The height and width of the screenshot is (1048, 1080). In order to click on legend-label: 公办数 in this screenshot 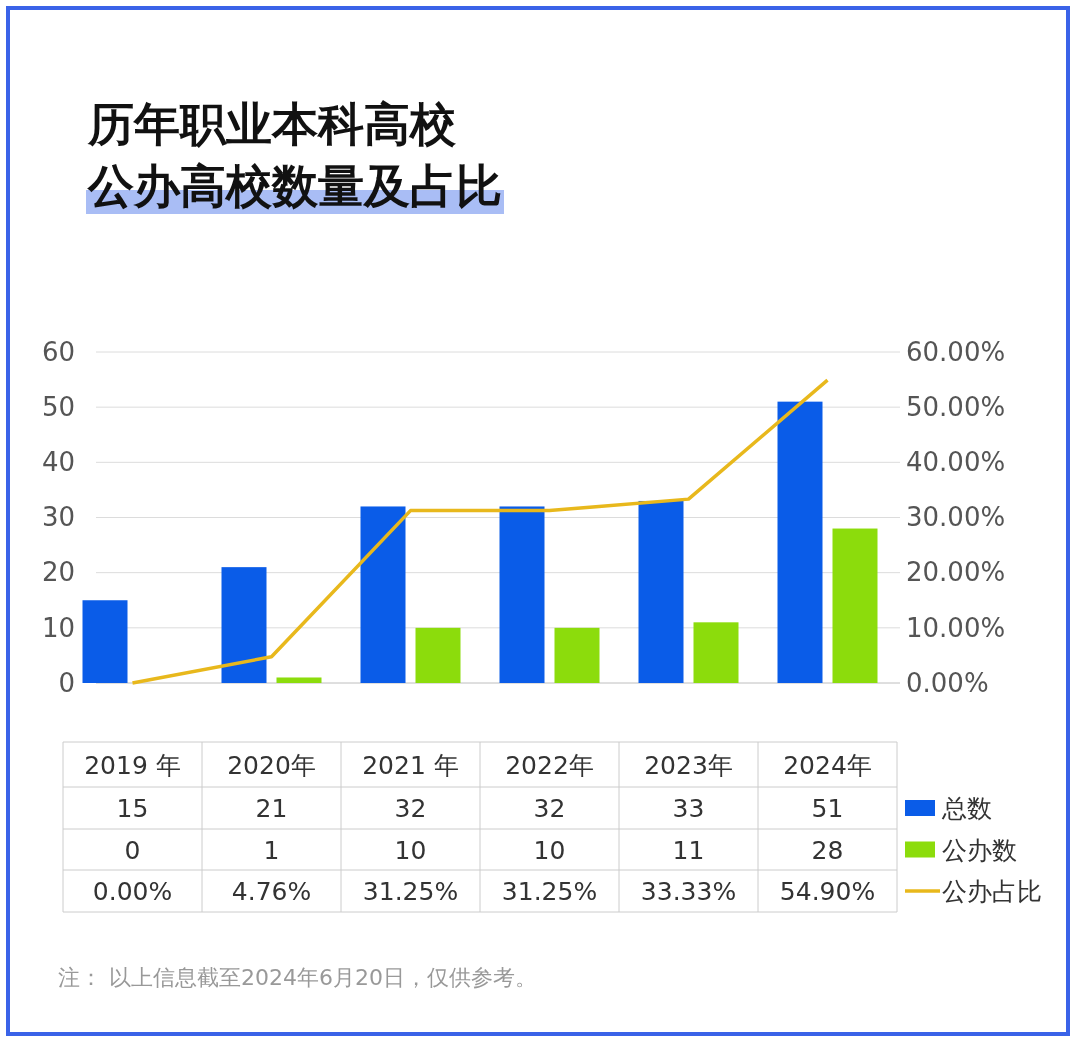, I will do `click(979, 850)`.